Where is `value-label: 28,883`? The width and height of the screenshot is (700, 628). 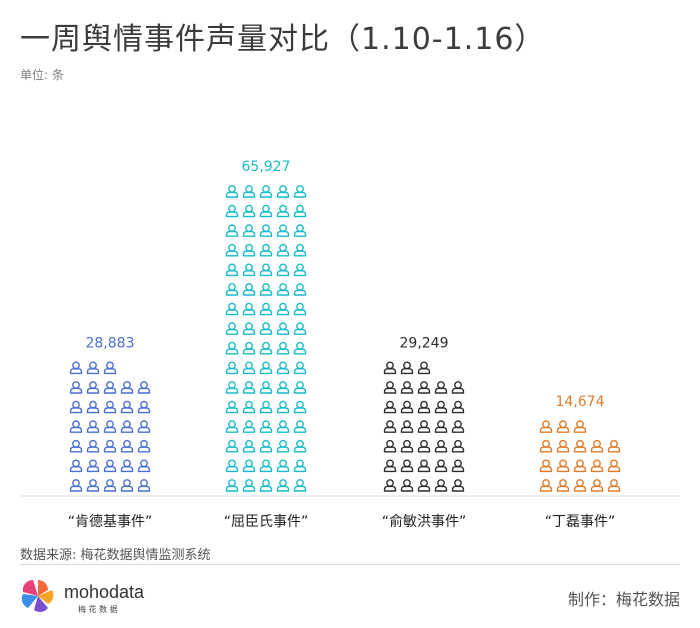
value-label: 28,883 is located at coordinates (110, 343).